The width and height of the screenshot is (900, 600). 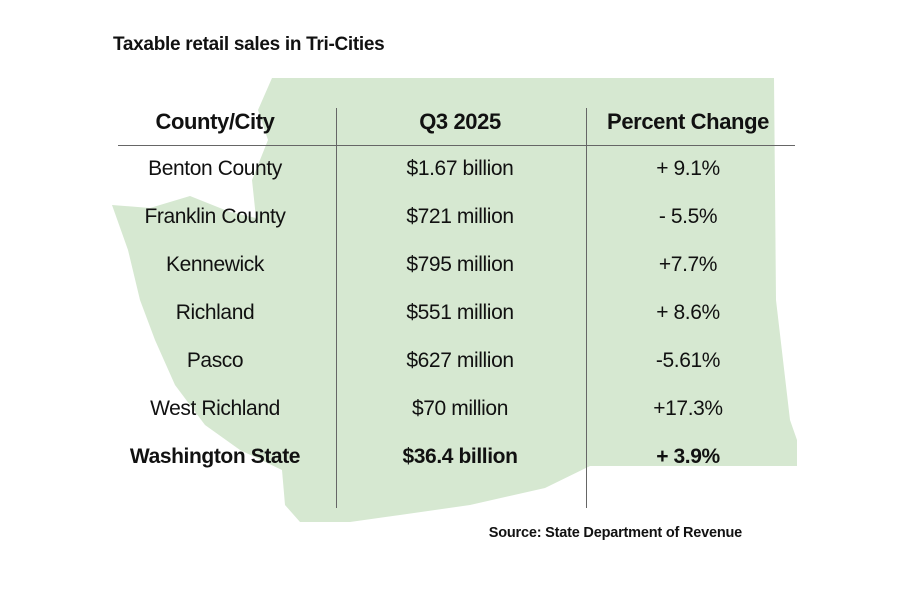 I want to click on table-cell-q3-2025: $36.4 billion, so click(x=460, y=456).